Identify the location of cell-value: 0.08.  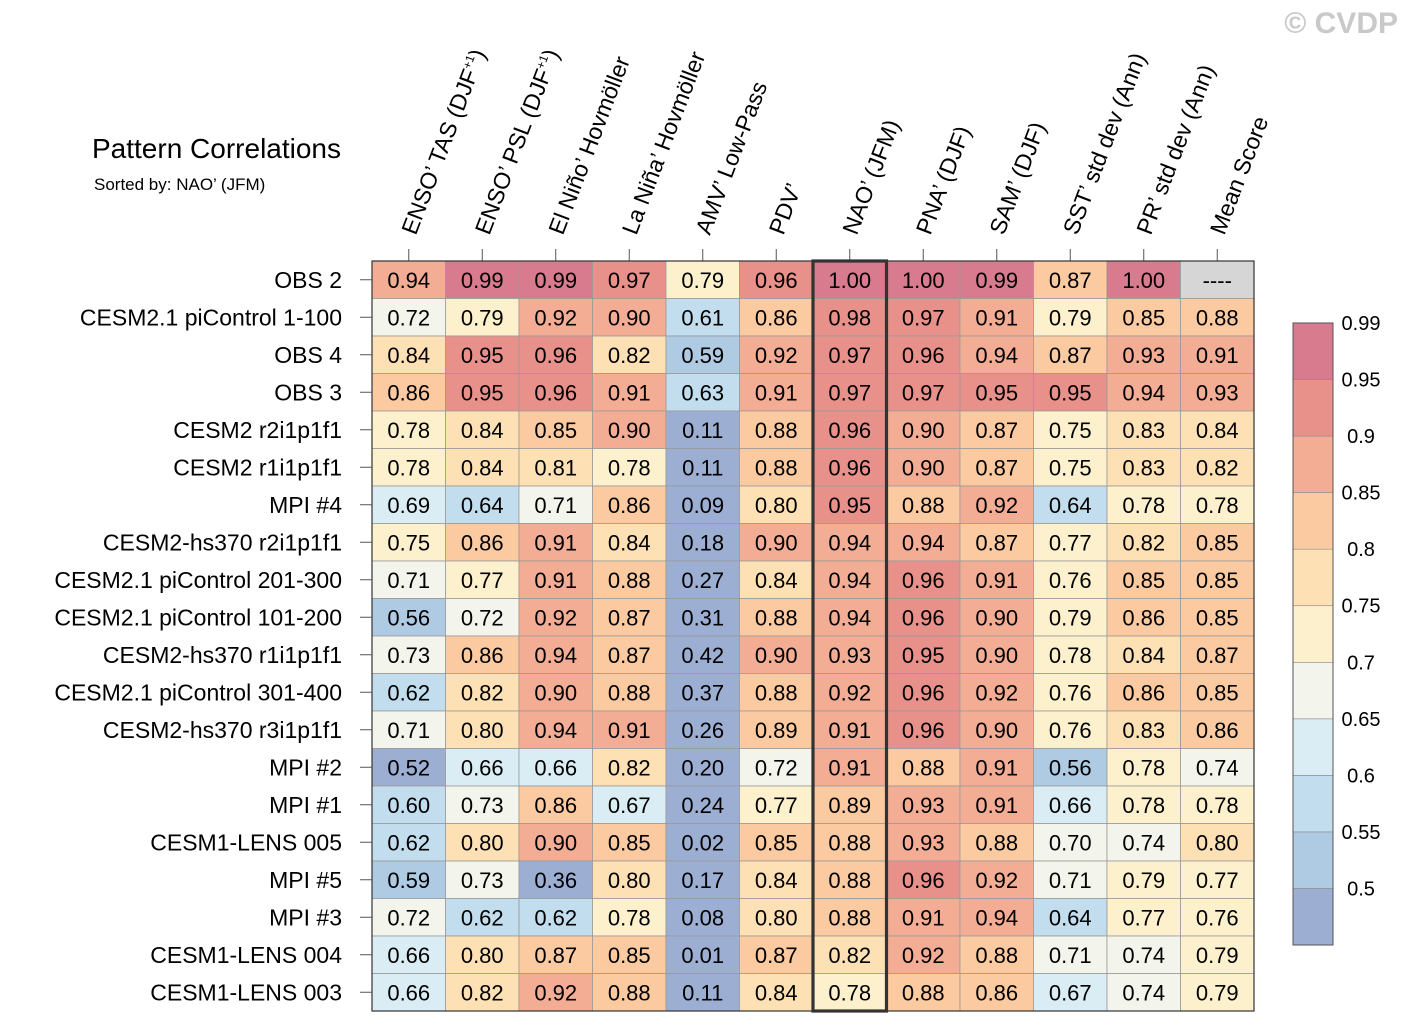
(702, 917).